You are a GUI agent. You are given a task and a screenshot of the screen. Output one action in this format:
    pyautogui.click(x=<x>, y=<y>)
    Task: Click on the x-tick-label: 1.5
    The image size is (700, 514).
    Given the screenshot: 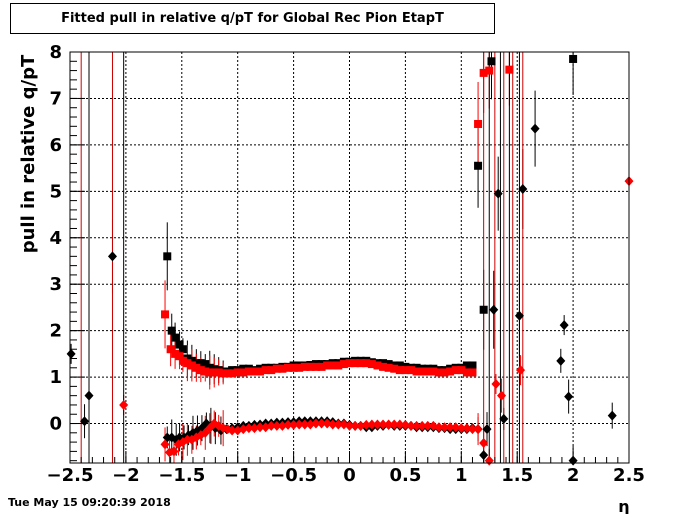 What is the action you would take?
    pyautogui.click(x=517, y=475)
    